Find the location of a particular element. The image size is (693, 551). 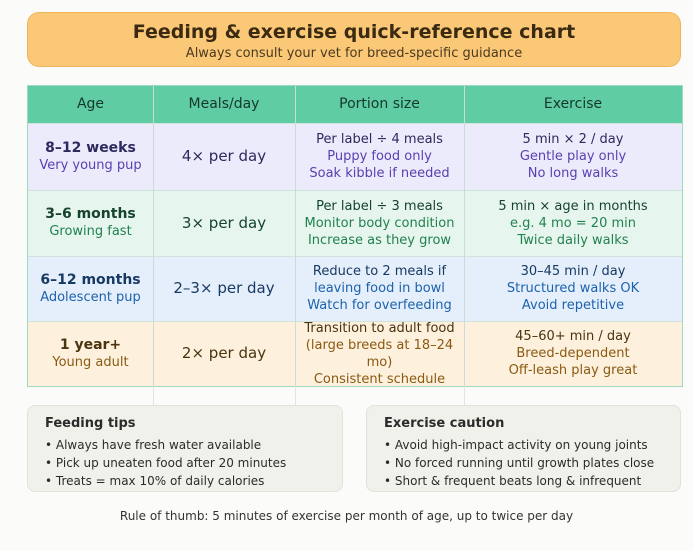

table-cell: 3–6 months Growing fast is located at coordinates (90, 223).